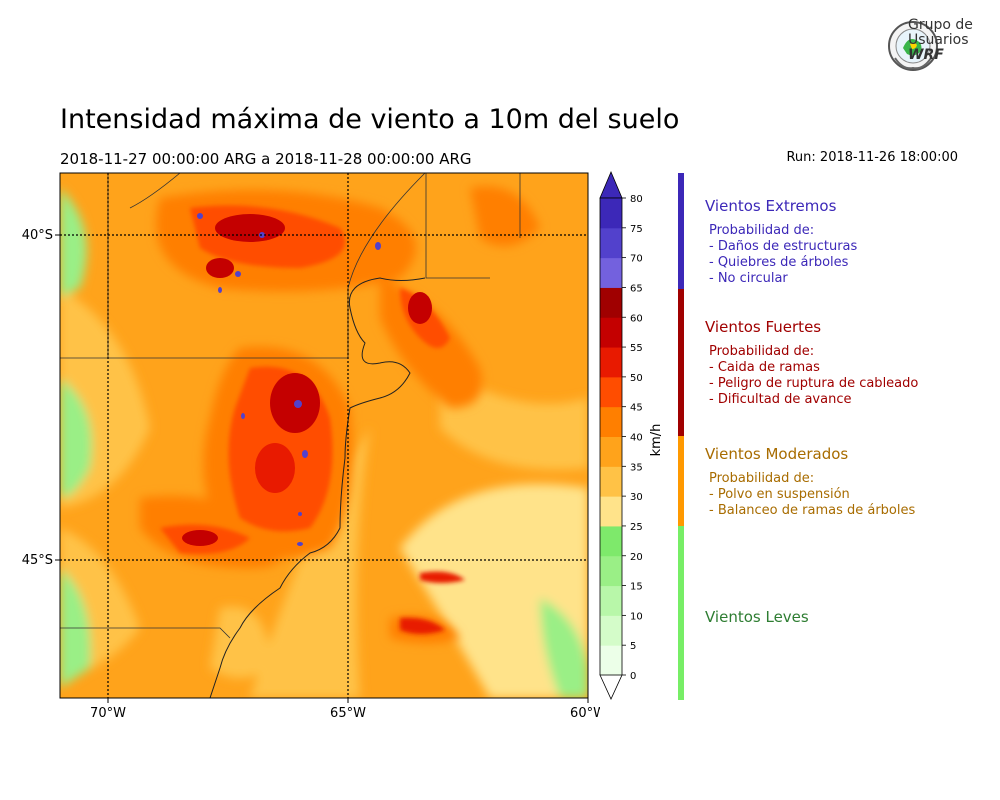 This screenshot has height=800, width=1000. Describe the element at coordinates (748, 278) in the screenshot. I see `legend-extreme-line: - No circular` at that location.